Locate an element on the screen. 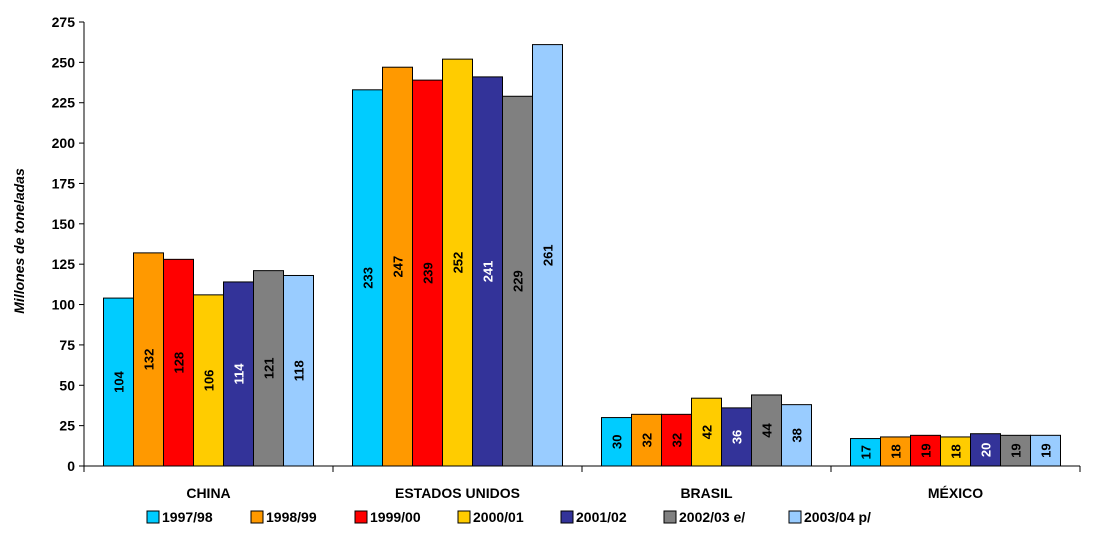 Image resolution: width=1094 pixels, height=535 pixels. data-label: 42 is located at coordinates (707, 432).